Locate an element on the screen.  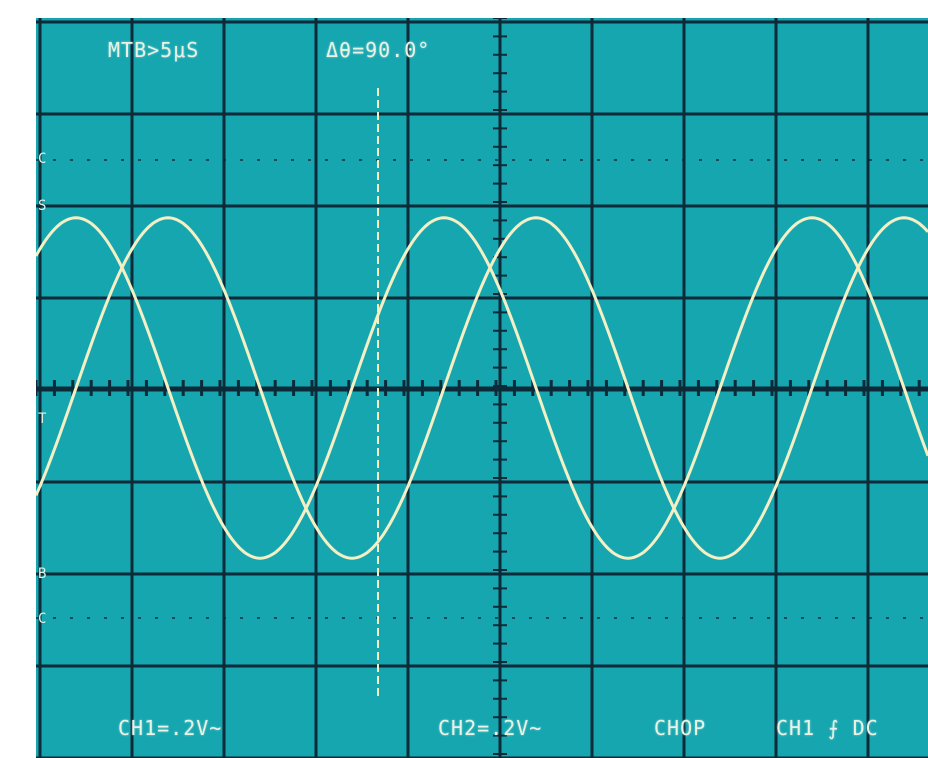
display-mode-readout: CHOP is located at coordinates (680, 728).